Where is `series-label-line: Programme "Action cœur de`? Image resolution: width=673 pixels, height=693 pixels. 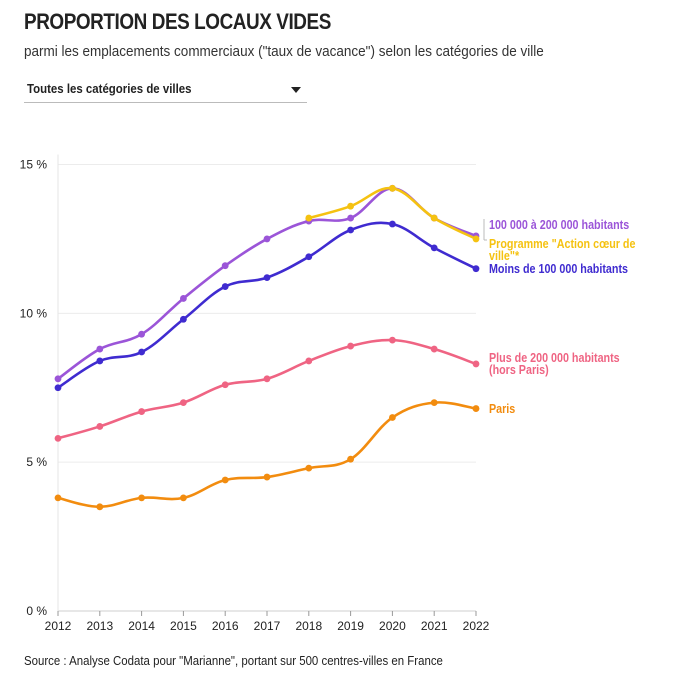 series-label-line: Programme "Action cœur de is located at coordinates (562, 244).